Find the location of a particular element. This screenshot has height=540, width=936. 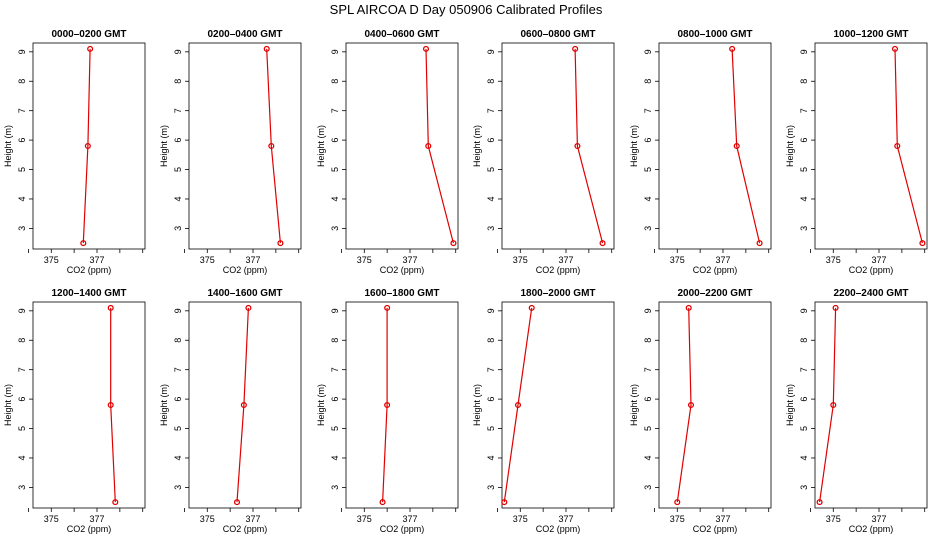

panel-title: 0600–0800 GMT is located at coordinates (557, 34).